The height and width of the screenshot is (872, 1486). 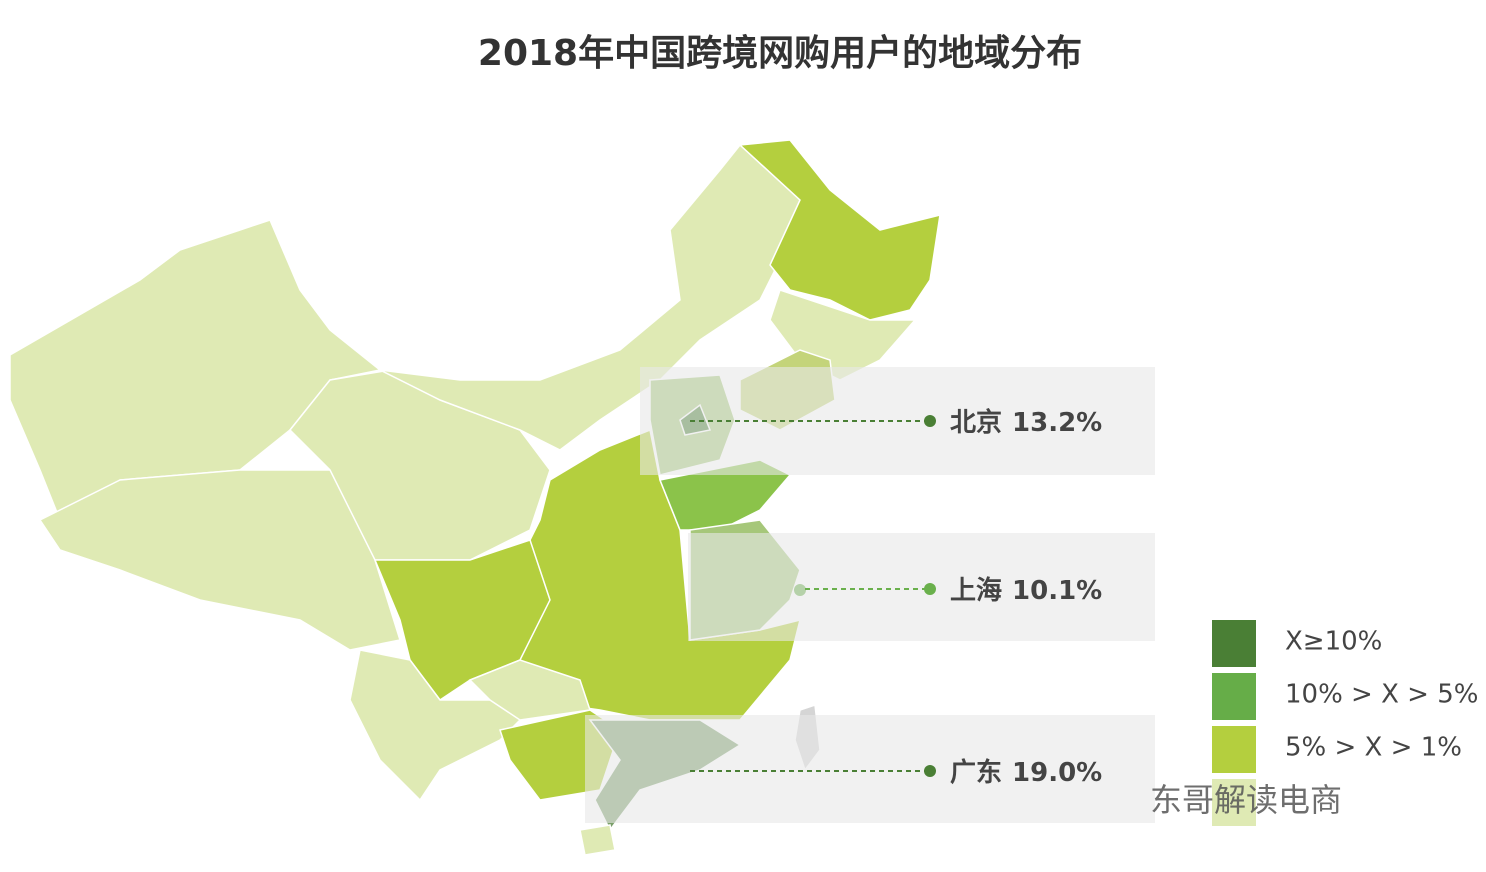 What do you see at coordinates (976, 772) in the screenshot?
I see `callout-name: 广东` at bounding box center [976, 772].